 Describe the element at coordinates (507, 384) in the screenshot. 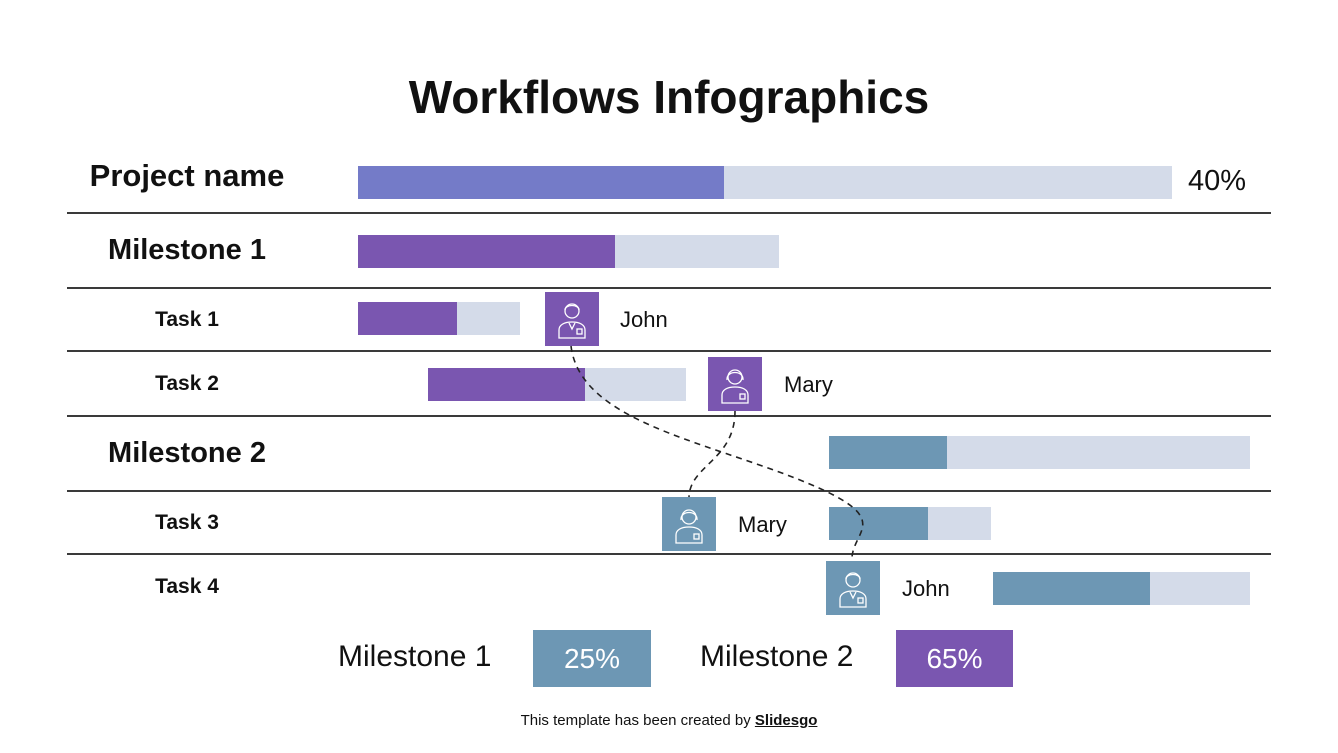

I see `task-2-fill` at that location.